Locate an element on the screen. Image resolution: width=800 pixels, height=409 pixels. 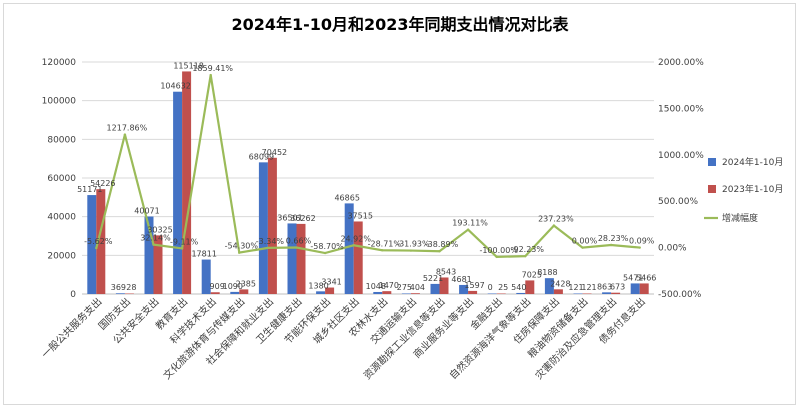
bar-value-label: 404 is located at coordinates (417, 287).